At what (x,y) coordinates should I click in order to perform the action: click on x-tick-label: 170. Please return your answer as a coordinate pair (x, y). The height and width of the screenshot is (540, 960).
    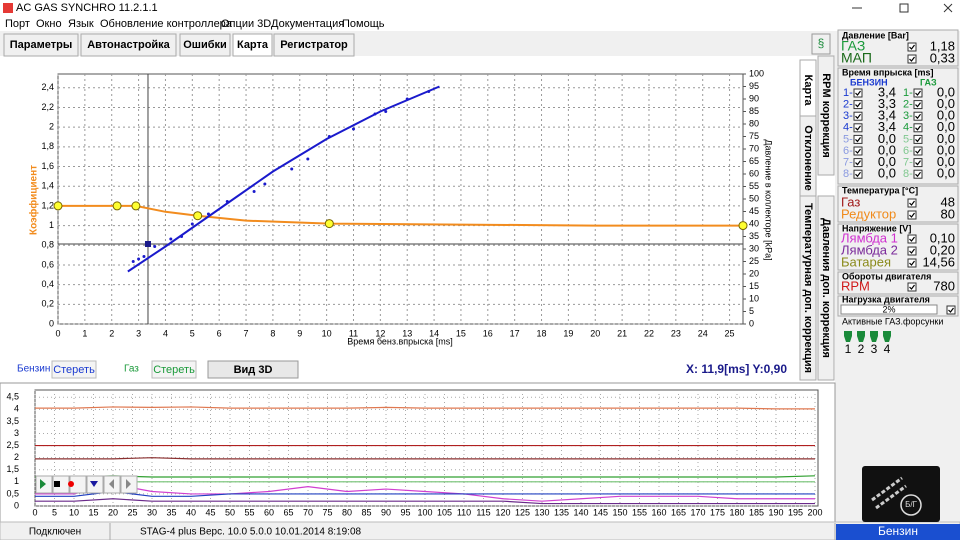
    Looking at the image, I should click on (697, 512).